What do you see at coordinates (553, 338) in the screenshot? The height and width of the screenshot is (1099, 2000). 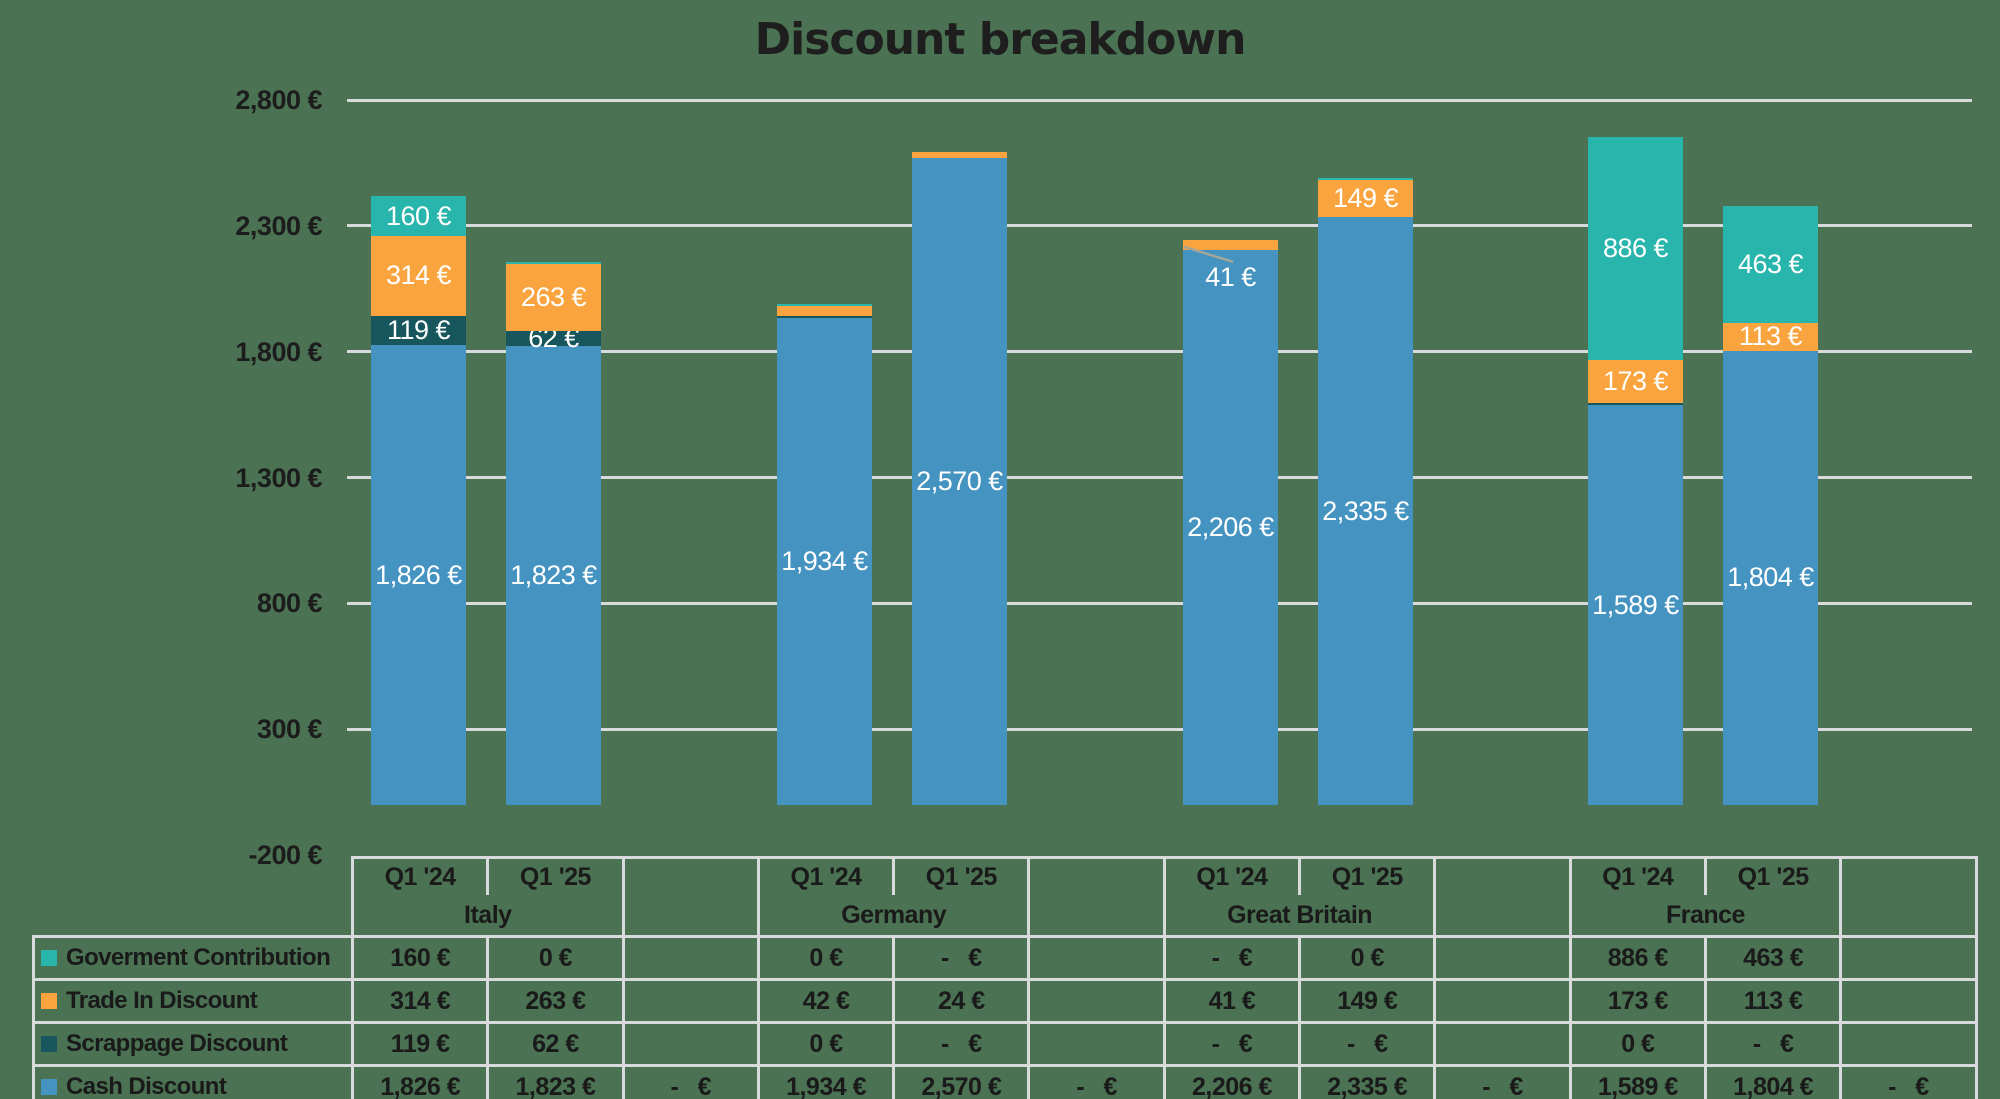 I see `bar-segment-scrappage-discount: 62 €` at bounding box center [553, 338].